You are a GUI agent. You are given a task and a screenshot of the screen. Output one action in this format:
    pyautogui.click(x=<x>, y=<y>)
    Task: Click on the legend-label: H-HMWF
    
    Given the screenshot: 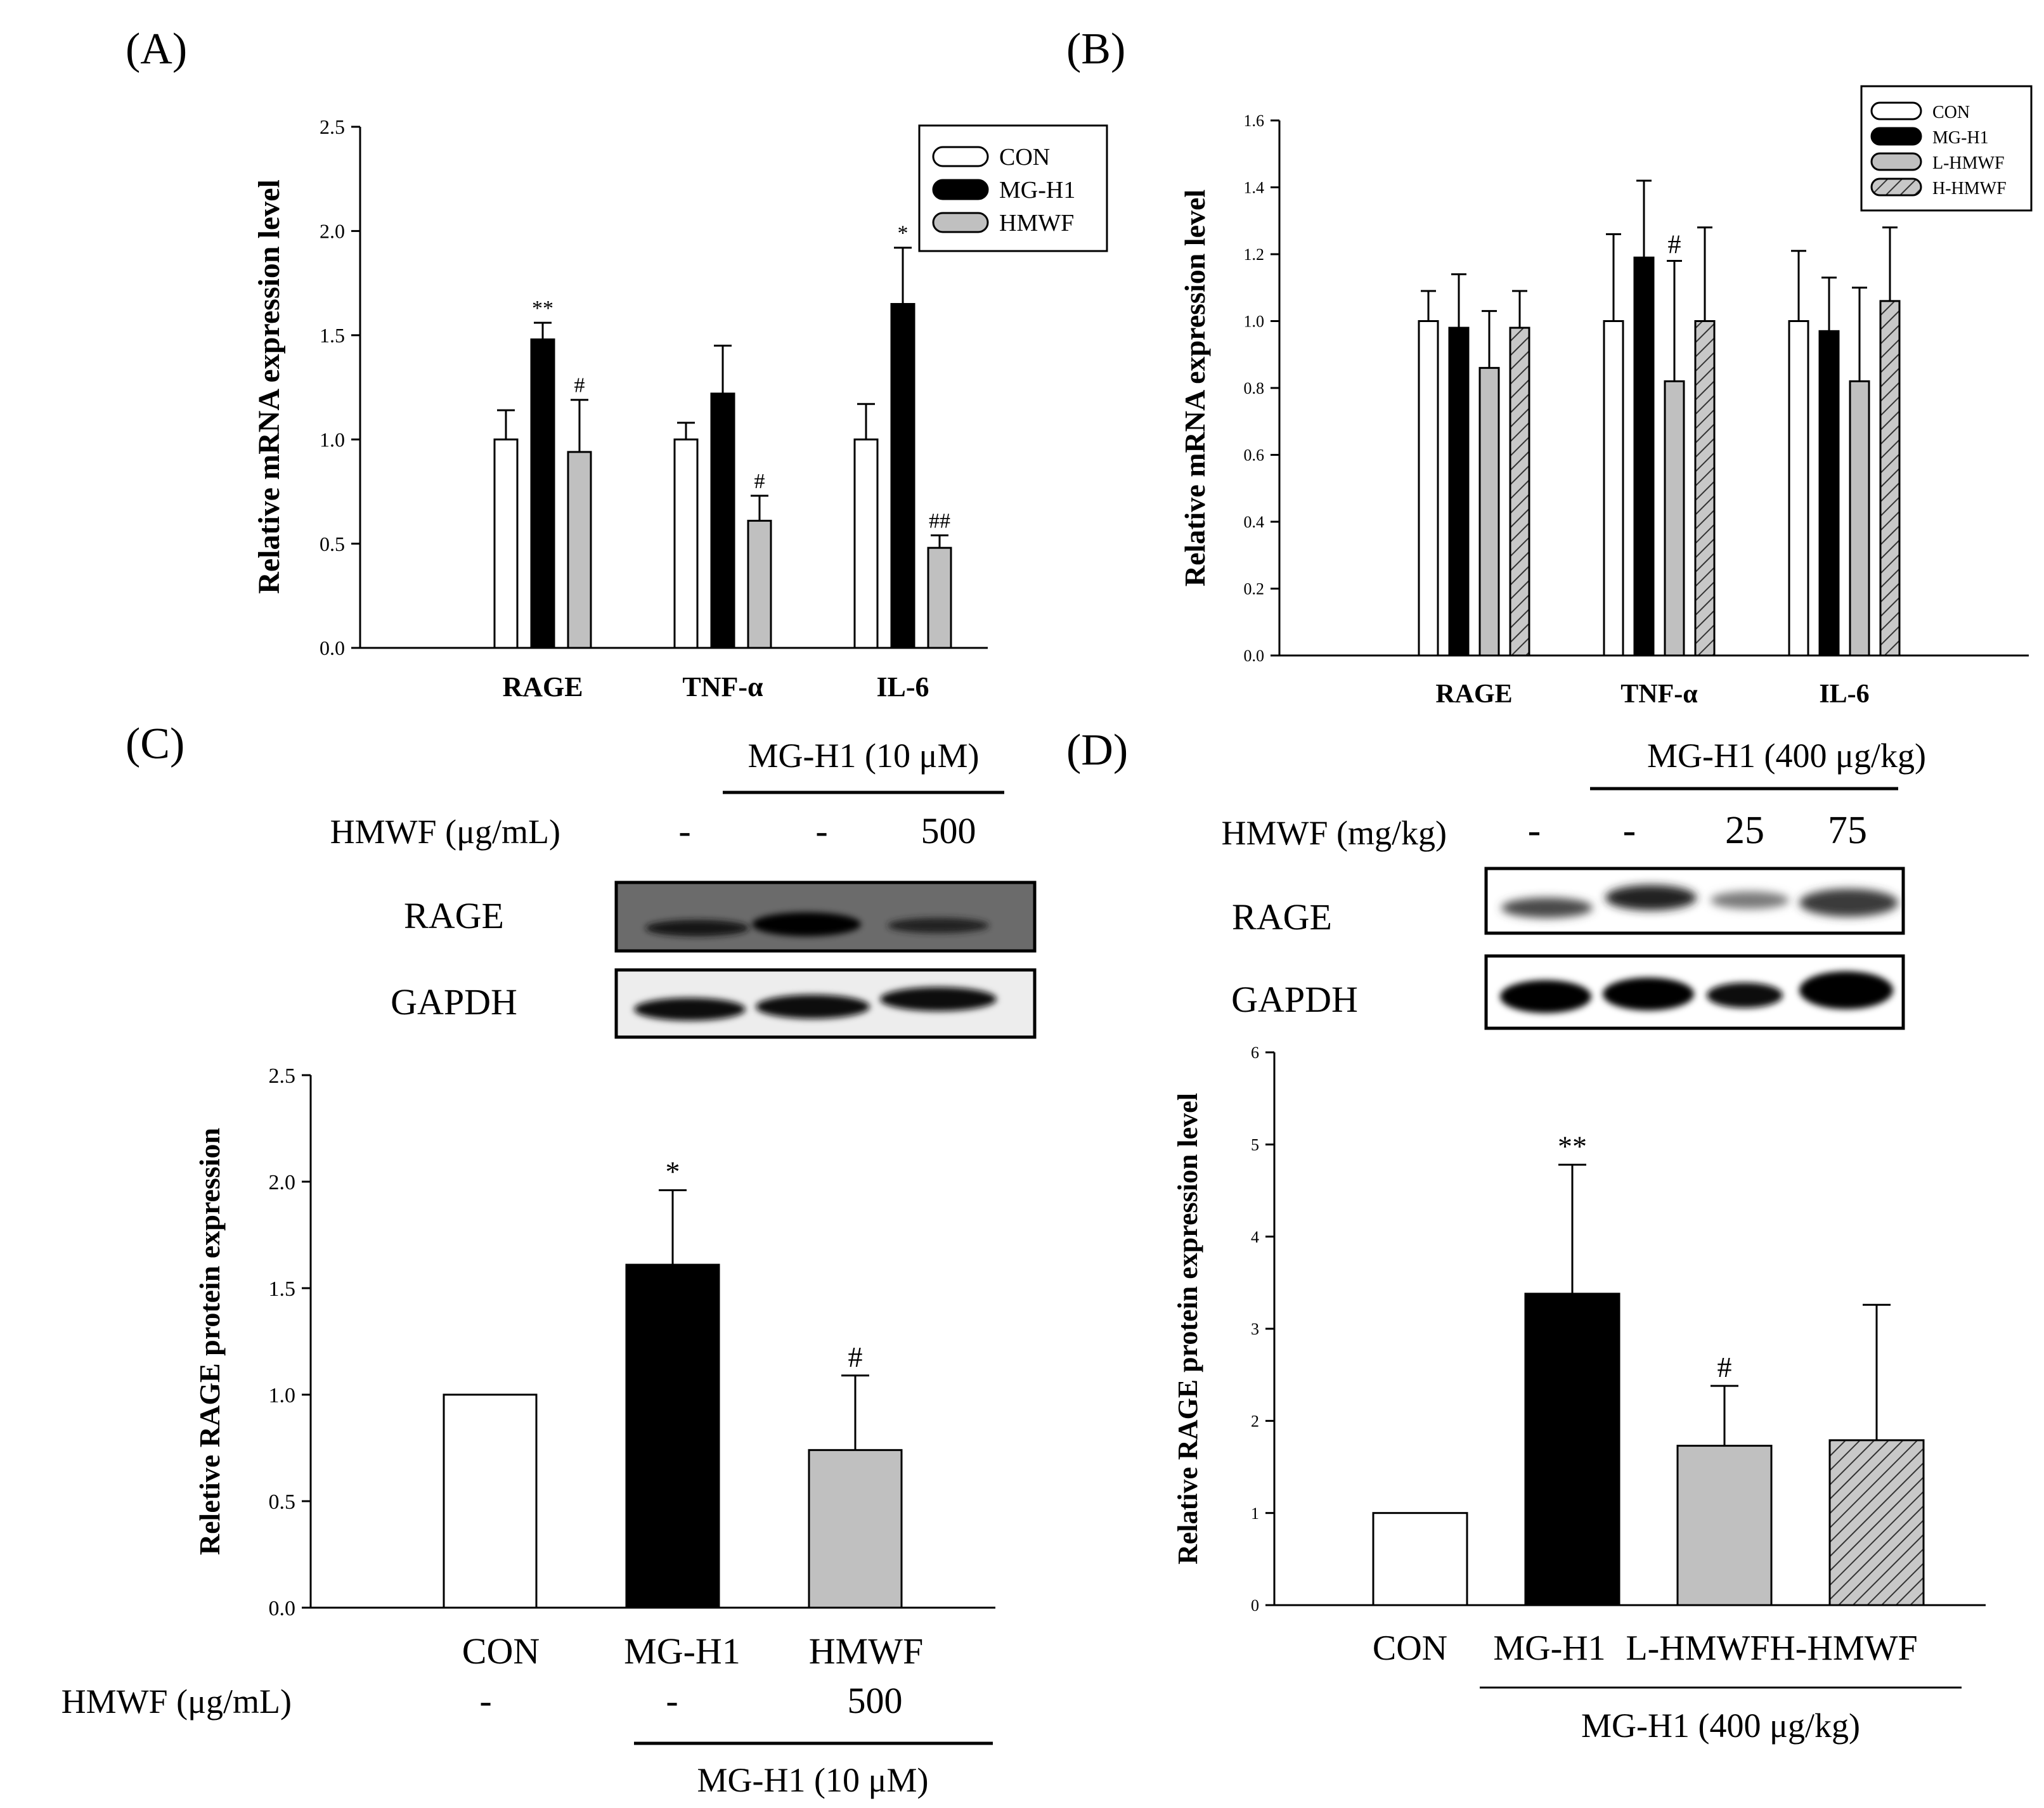 What is the action you would take?
    pyautogui.click(x=1970, y=188)
    